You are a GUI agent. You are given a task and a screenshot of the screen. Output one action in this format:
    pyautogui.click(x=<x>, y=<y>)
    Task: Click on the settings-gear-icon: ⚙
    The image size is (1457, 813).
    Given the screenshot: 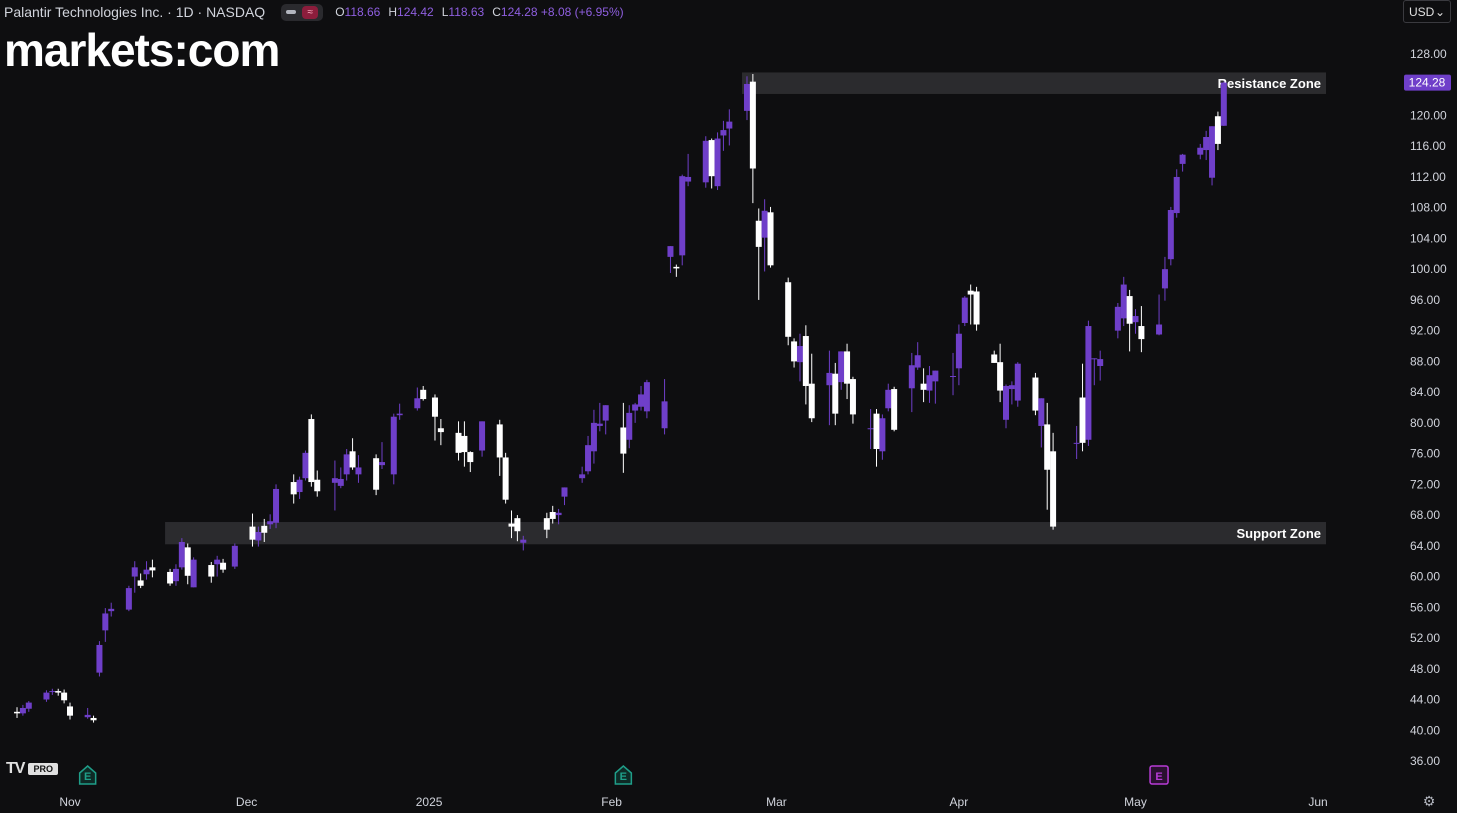 What is the action you would take?
    pyautogui.click(x=1429, y=801)
    